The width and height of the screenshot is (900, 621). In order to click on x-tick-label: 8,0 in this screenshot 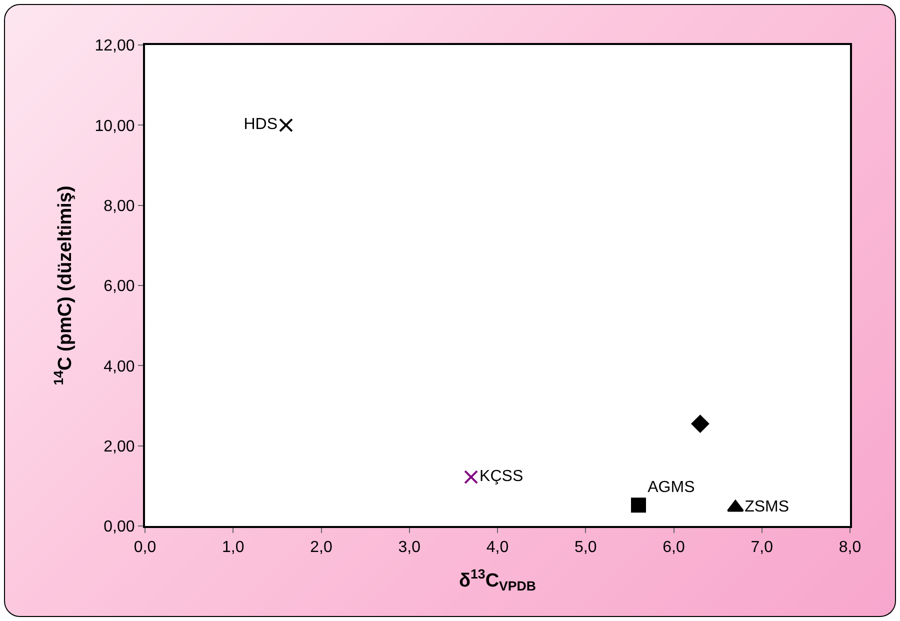, I will do `click(850, 547)`.